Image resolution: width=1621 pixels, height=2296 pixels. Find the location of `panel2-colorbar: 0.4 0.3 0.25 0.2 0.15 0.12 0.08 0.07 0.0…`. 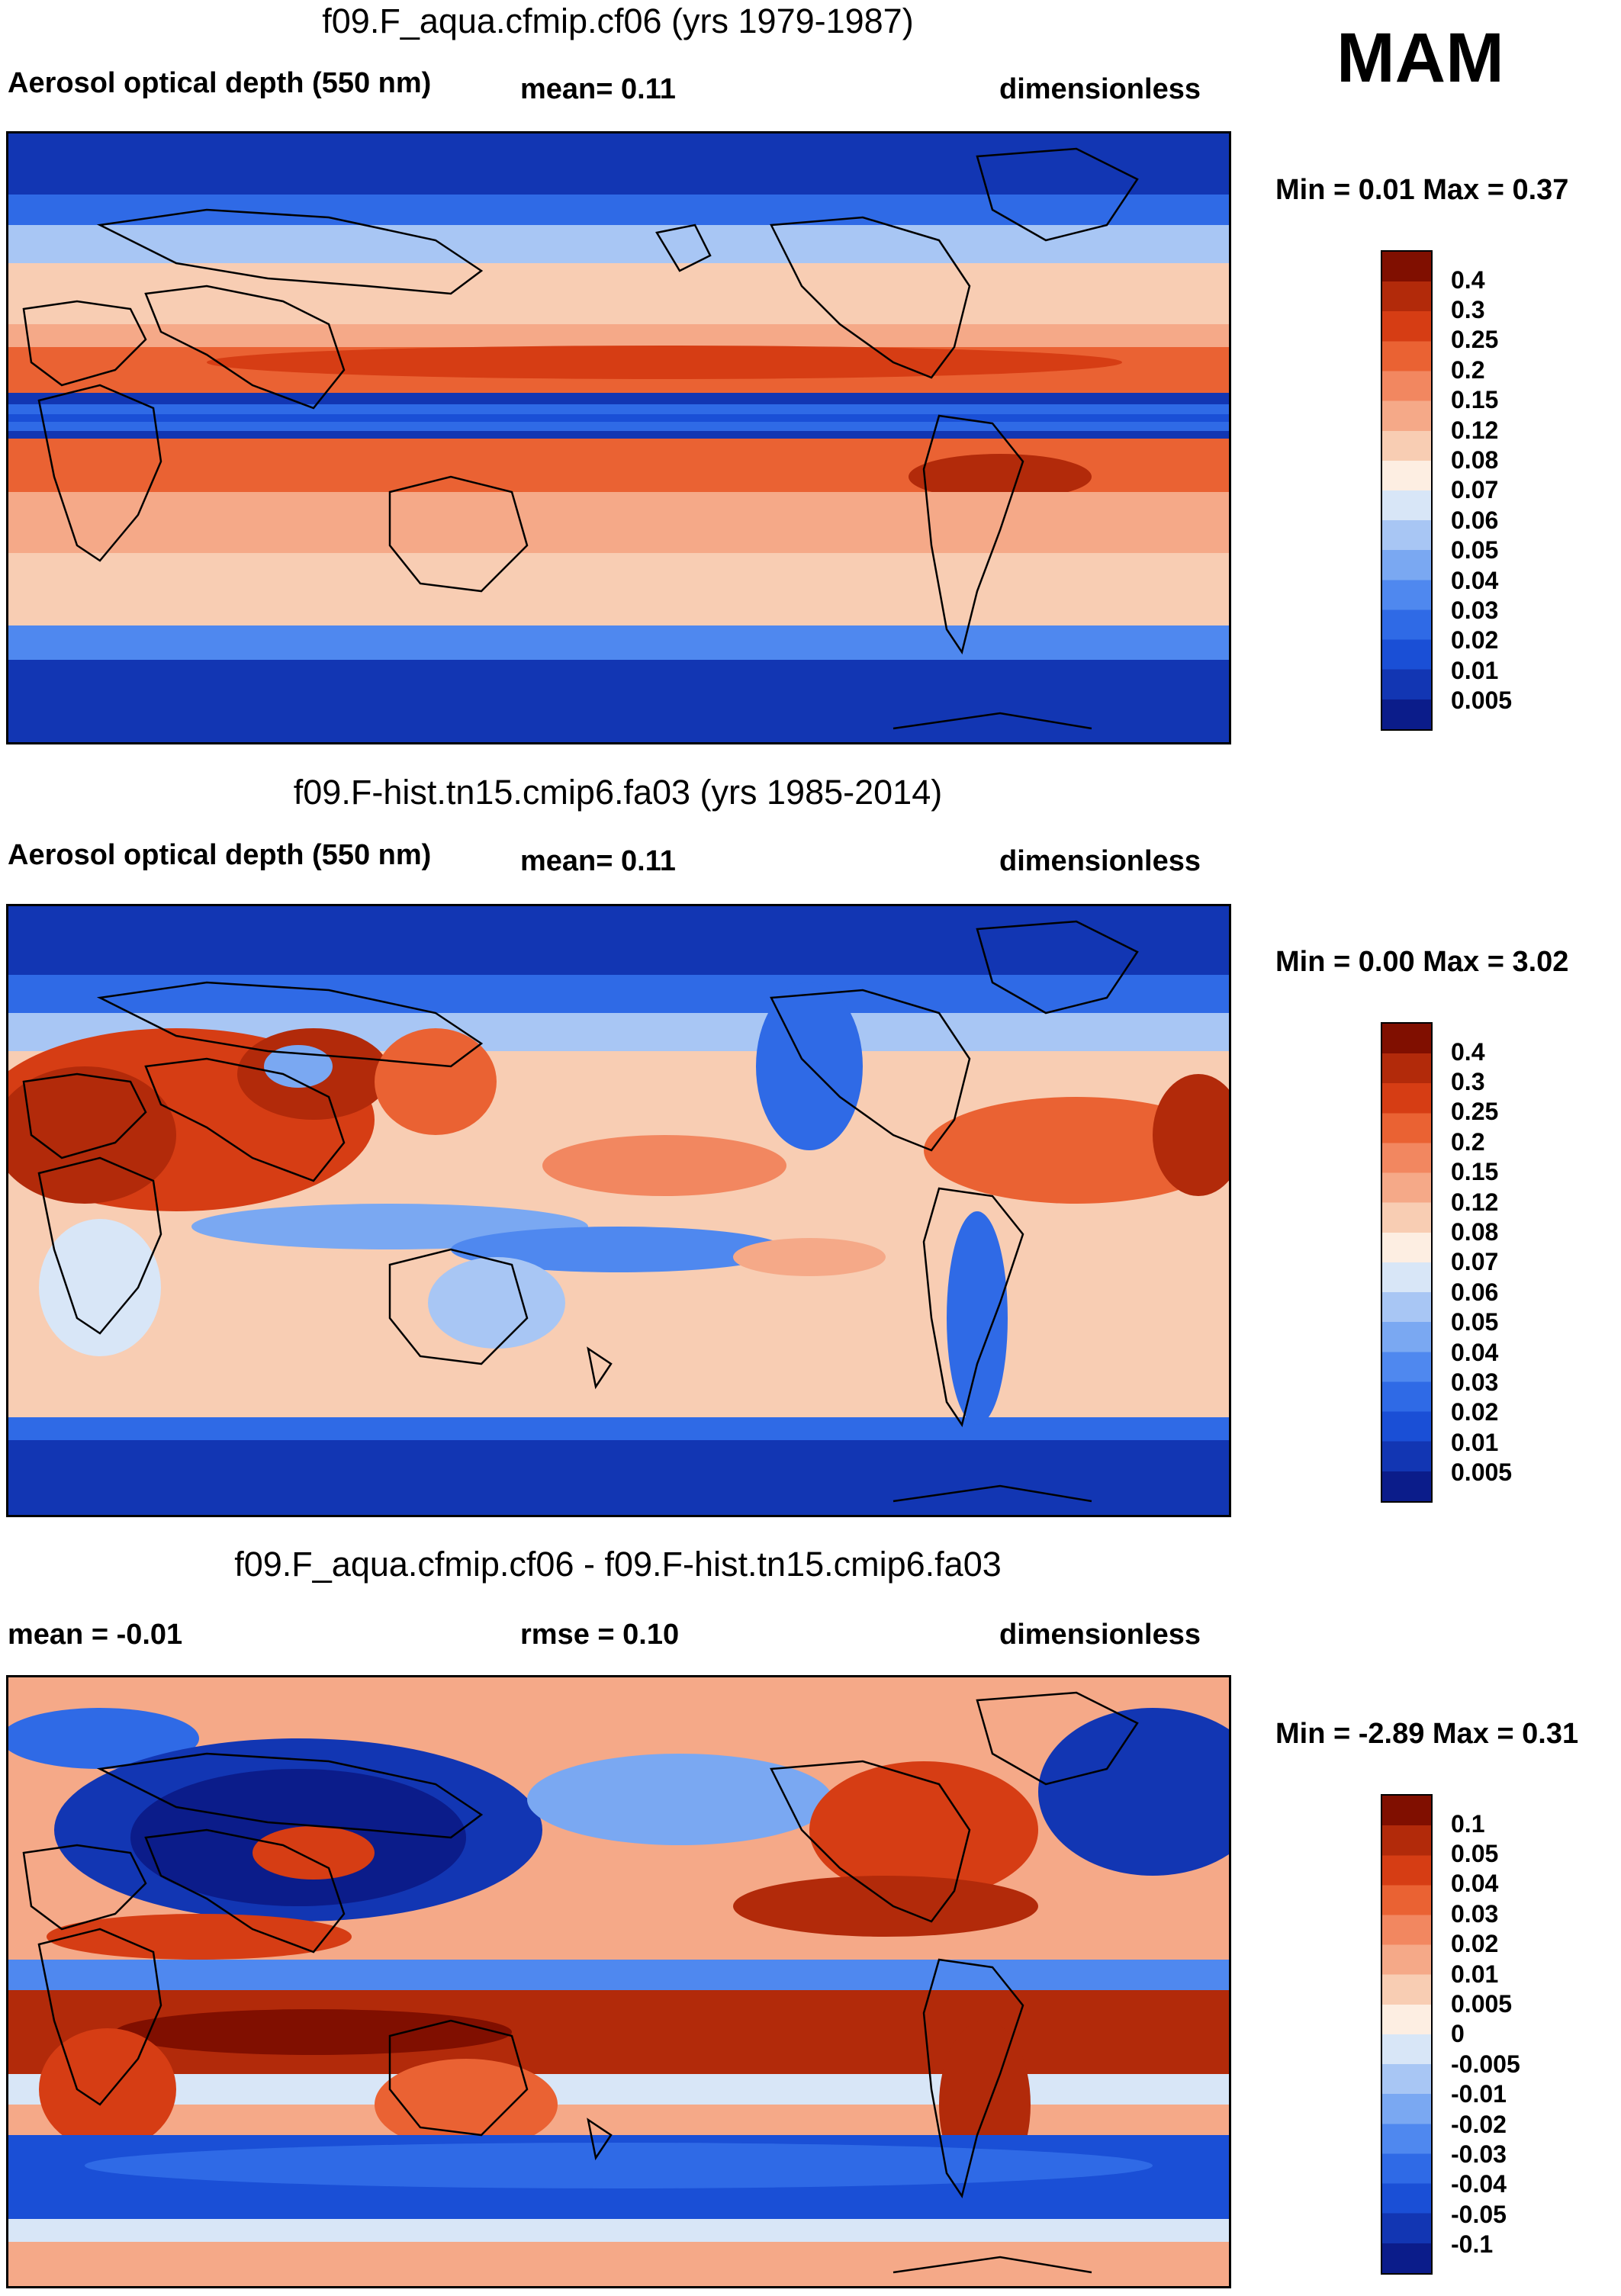

panel2-colorbar: 0.4 0.3 0.25 0.2 0.15 0.12 0.08 0.07 0.0… is located at coordinates (1446, 1262).